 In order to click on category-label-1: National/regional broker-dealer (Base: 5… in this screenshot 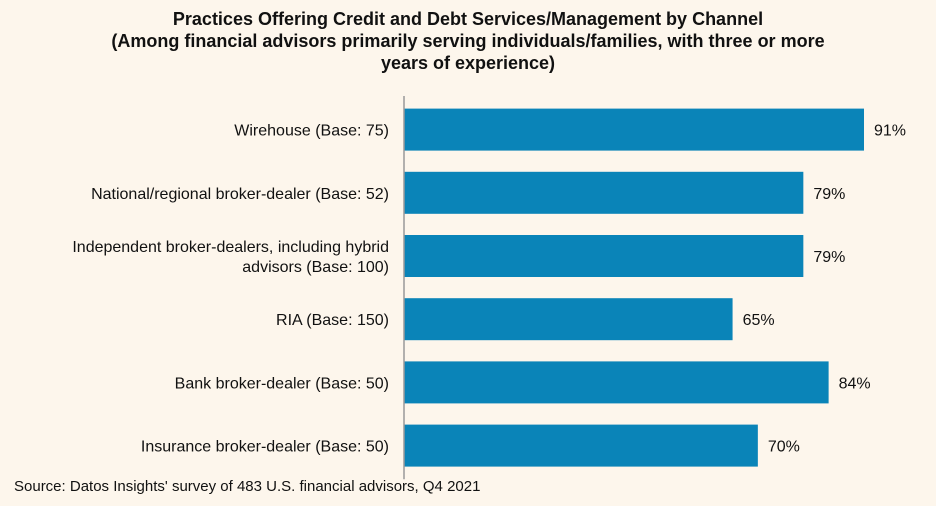, I will do `click(240, 194)`.